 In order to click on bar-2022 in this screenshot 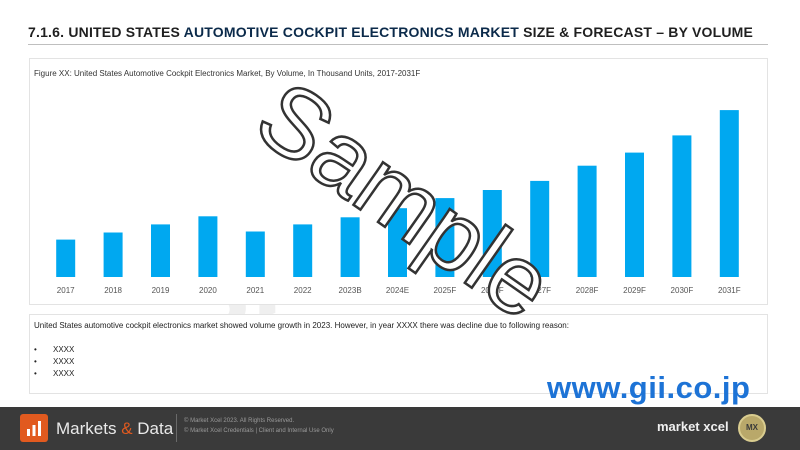, I will do `click(303, 250)`.